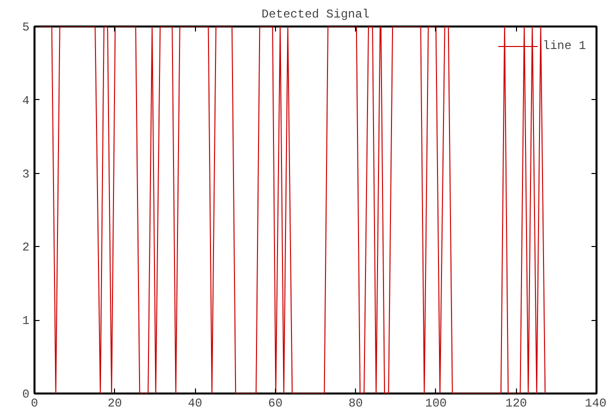  I want to click on y-tick-label: 1, so click(26, 321).